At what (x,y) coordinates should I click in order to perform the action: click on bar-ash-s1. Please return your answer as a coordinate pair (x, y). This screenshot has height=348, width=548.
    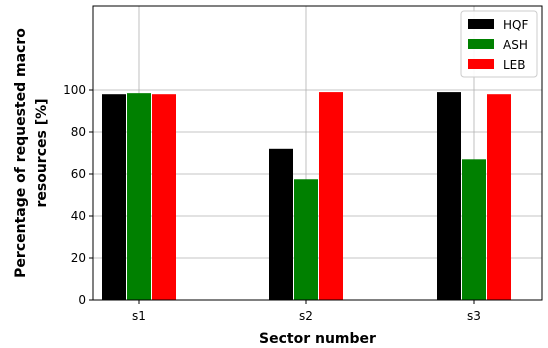
    Looking at the image, I should click on (139, 197).